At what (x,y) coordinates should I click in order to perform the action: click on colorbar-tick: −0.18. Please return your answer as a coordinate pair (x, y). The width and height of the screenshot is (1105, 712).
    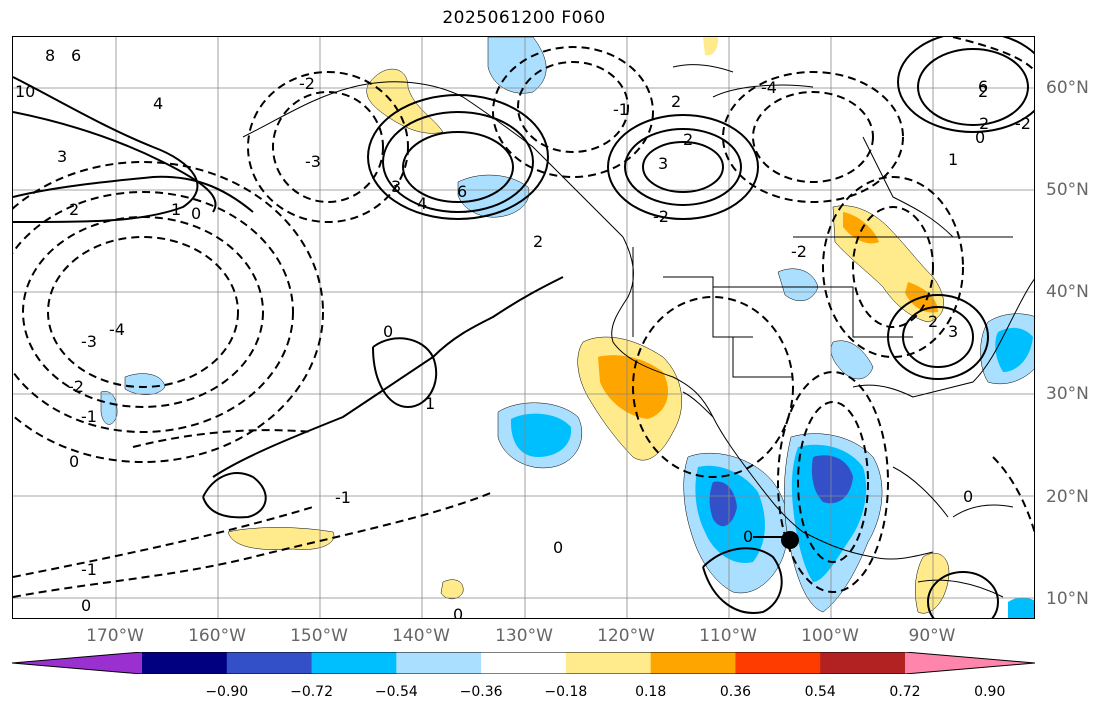
    Looking at the image, I should click on (566, 692).